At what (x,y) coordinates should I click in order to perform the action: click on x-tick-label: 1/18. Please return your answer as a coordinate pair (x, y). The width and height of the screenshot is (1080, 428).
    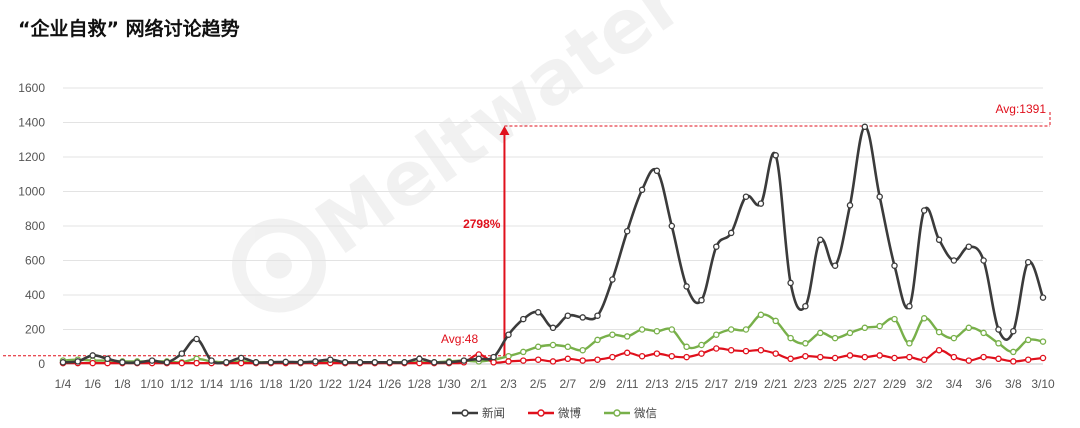
    Looking at the image, I should click on (271, 384).